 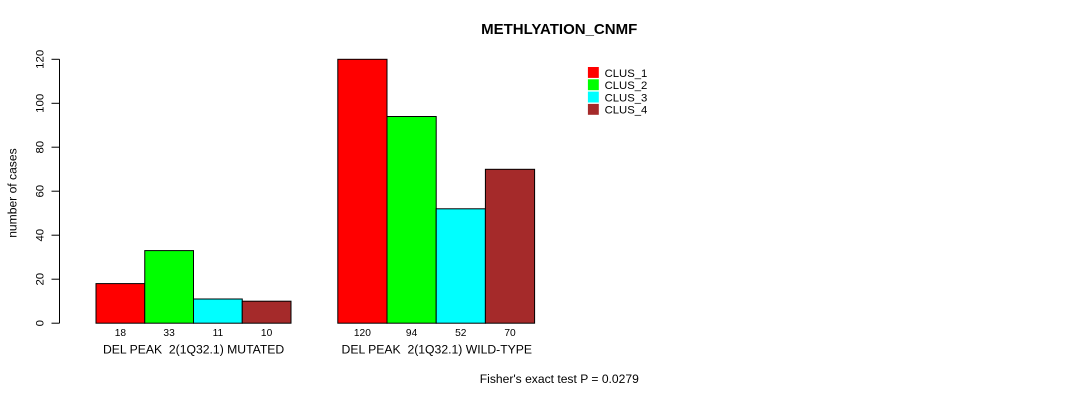 What do you see at coordinates (461, 333) in the screenshot?
I see `svg-text: 52` at bounding box center [461, 333].